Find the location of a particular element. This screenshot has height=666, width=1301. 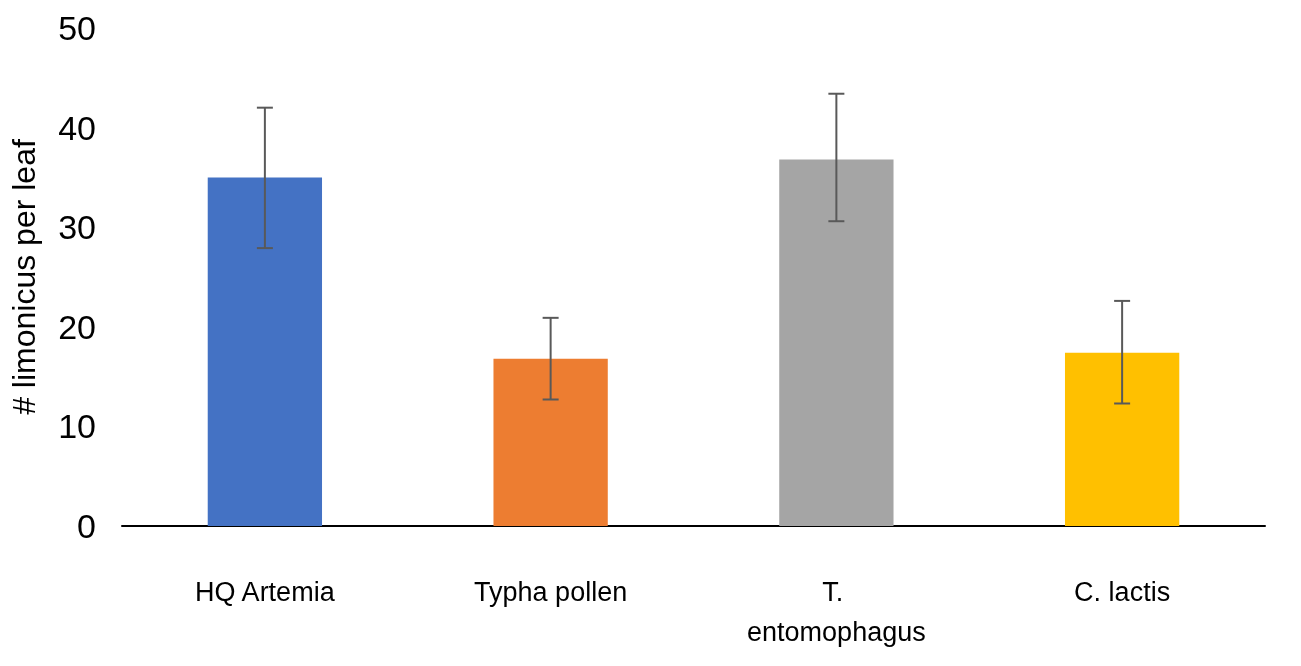

x-tick-label: T. entomophagus is located at coordinates (836, 612).